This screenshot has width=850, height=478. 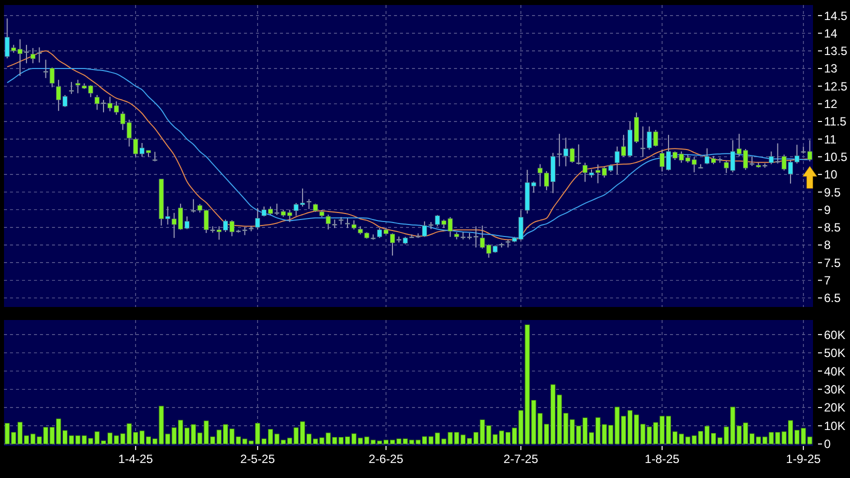 I want to click on x-tick-label: 1-8-25, so click(x=662, y=459).